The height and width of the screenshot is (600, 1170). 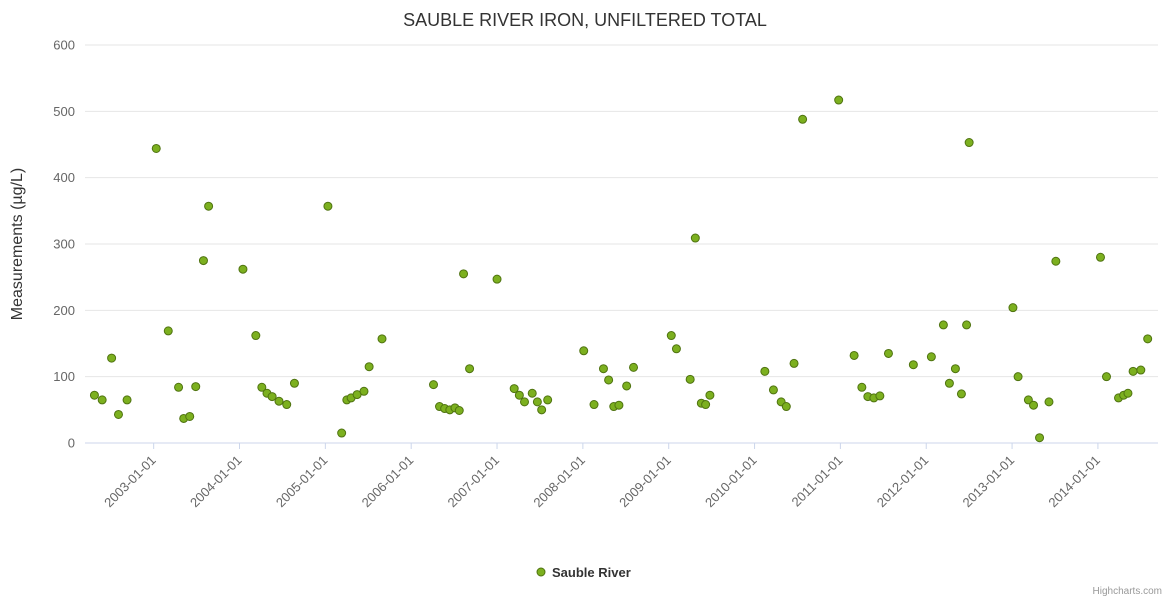 What do you see at coordinates (64, 177) in the screenshot?
I see `y-tick-label: 400` at bounding box center [64, 177].